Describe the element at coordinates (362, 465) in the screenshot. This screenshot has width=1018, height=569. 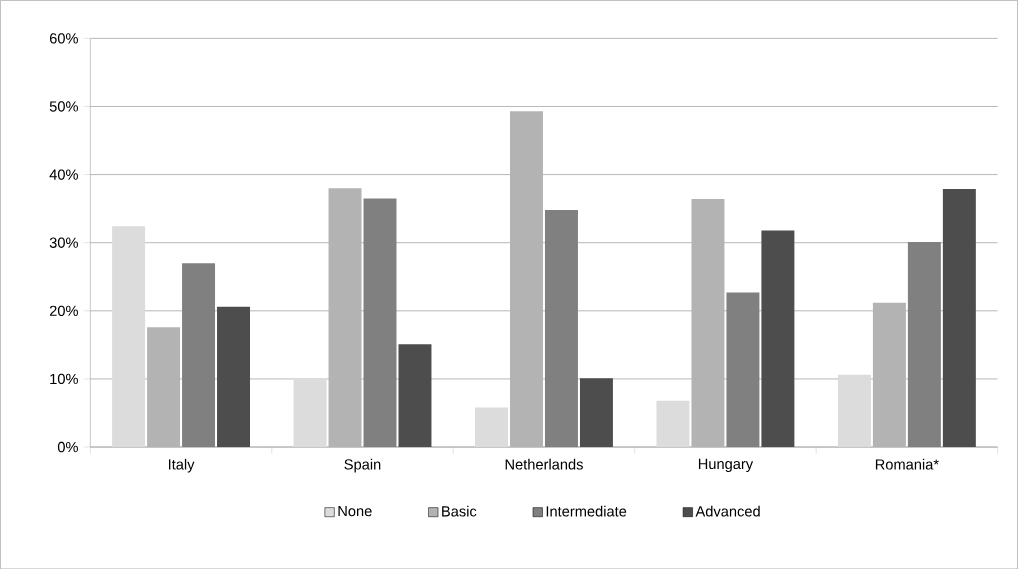
I see `x-tick-label: Spain` at that location.